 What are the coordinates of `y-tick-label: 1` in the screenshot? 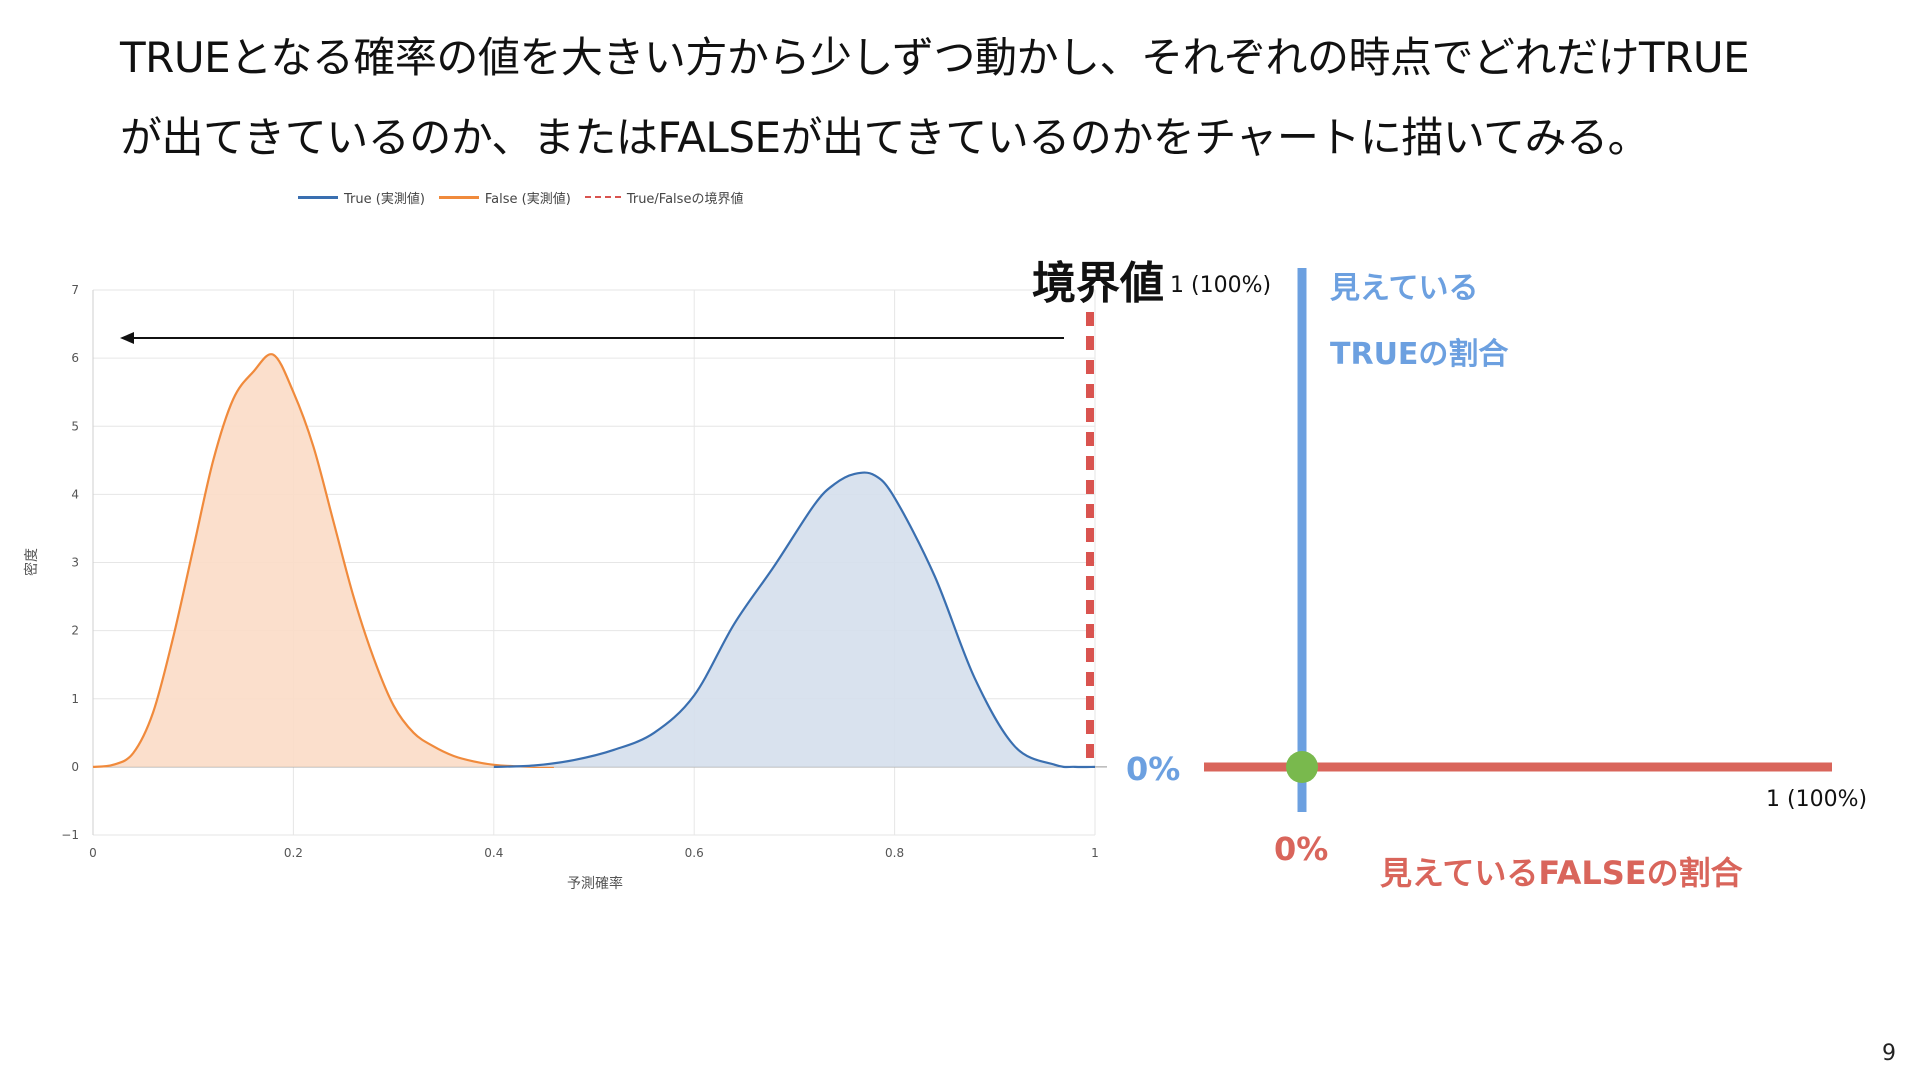 It's located at (75, 699).